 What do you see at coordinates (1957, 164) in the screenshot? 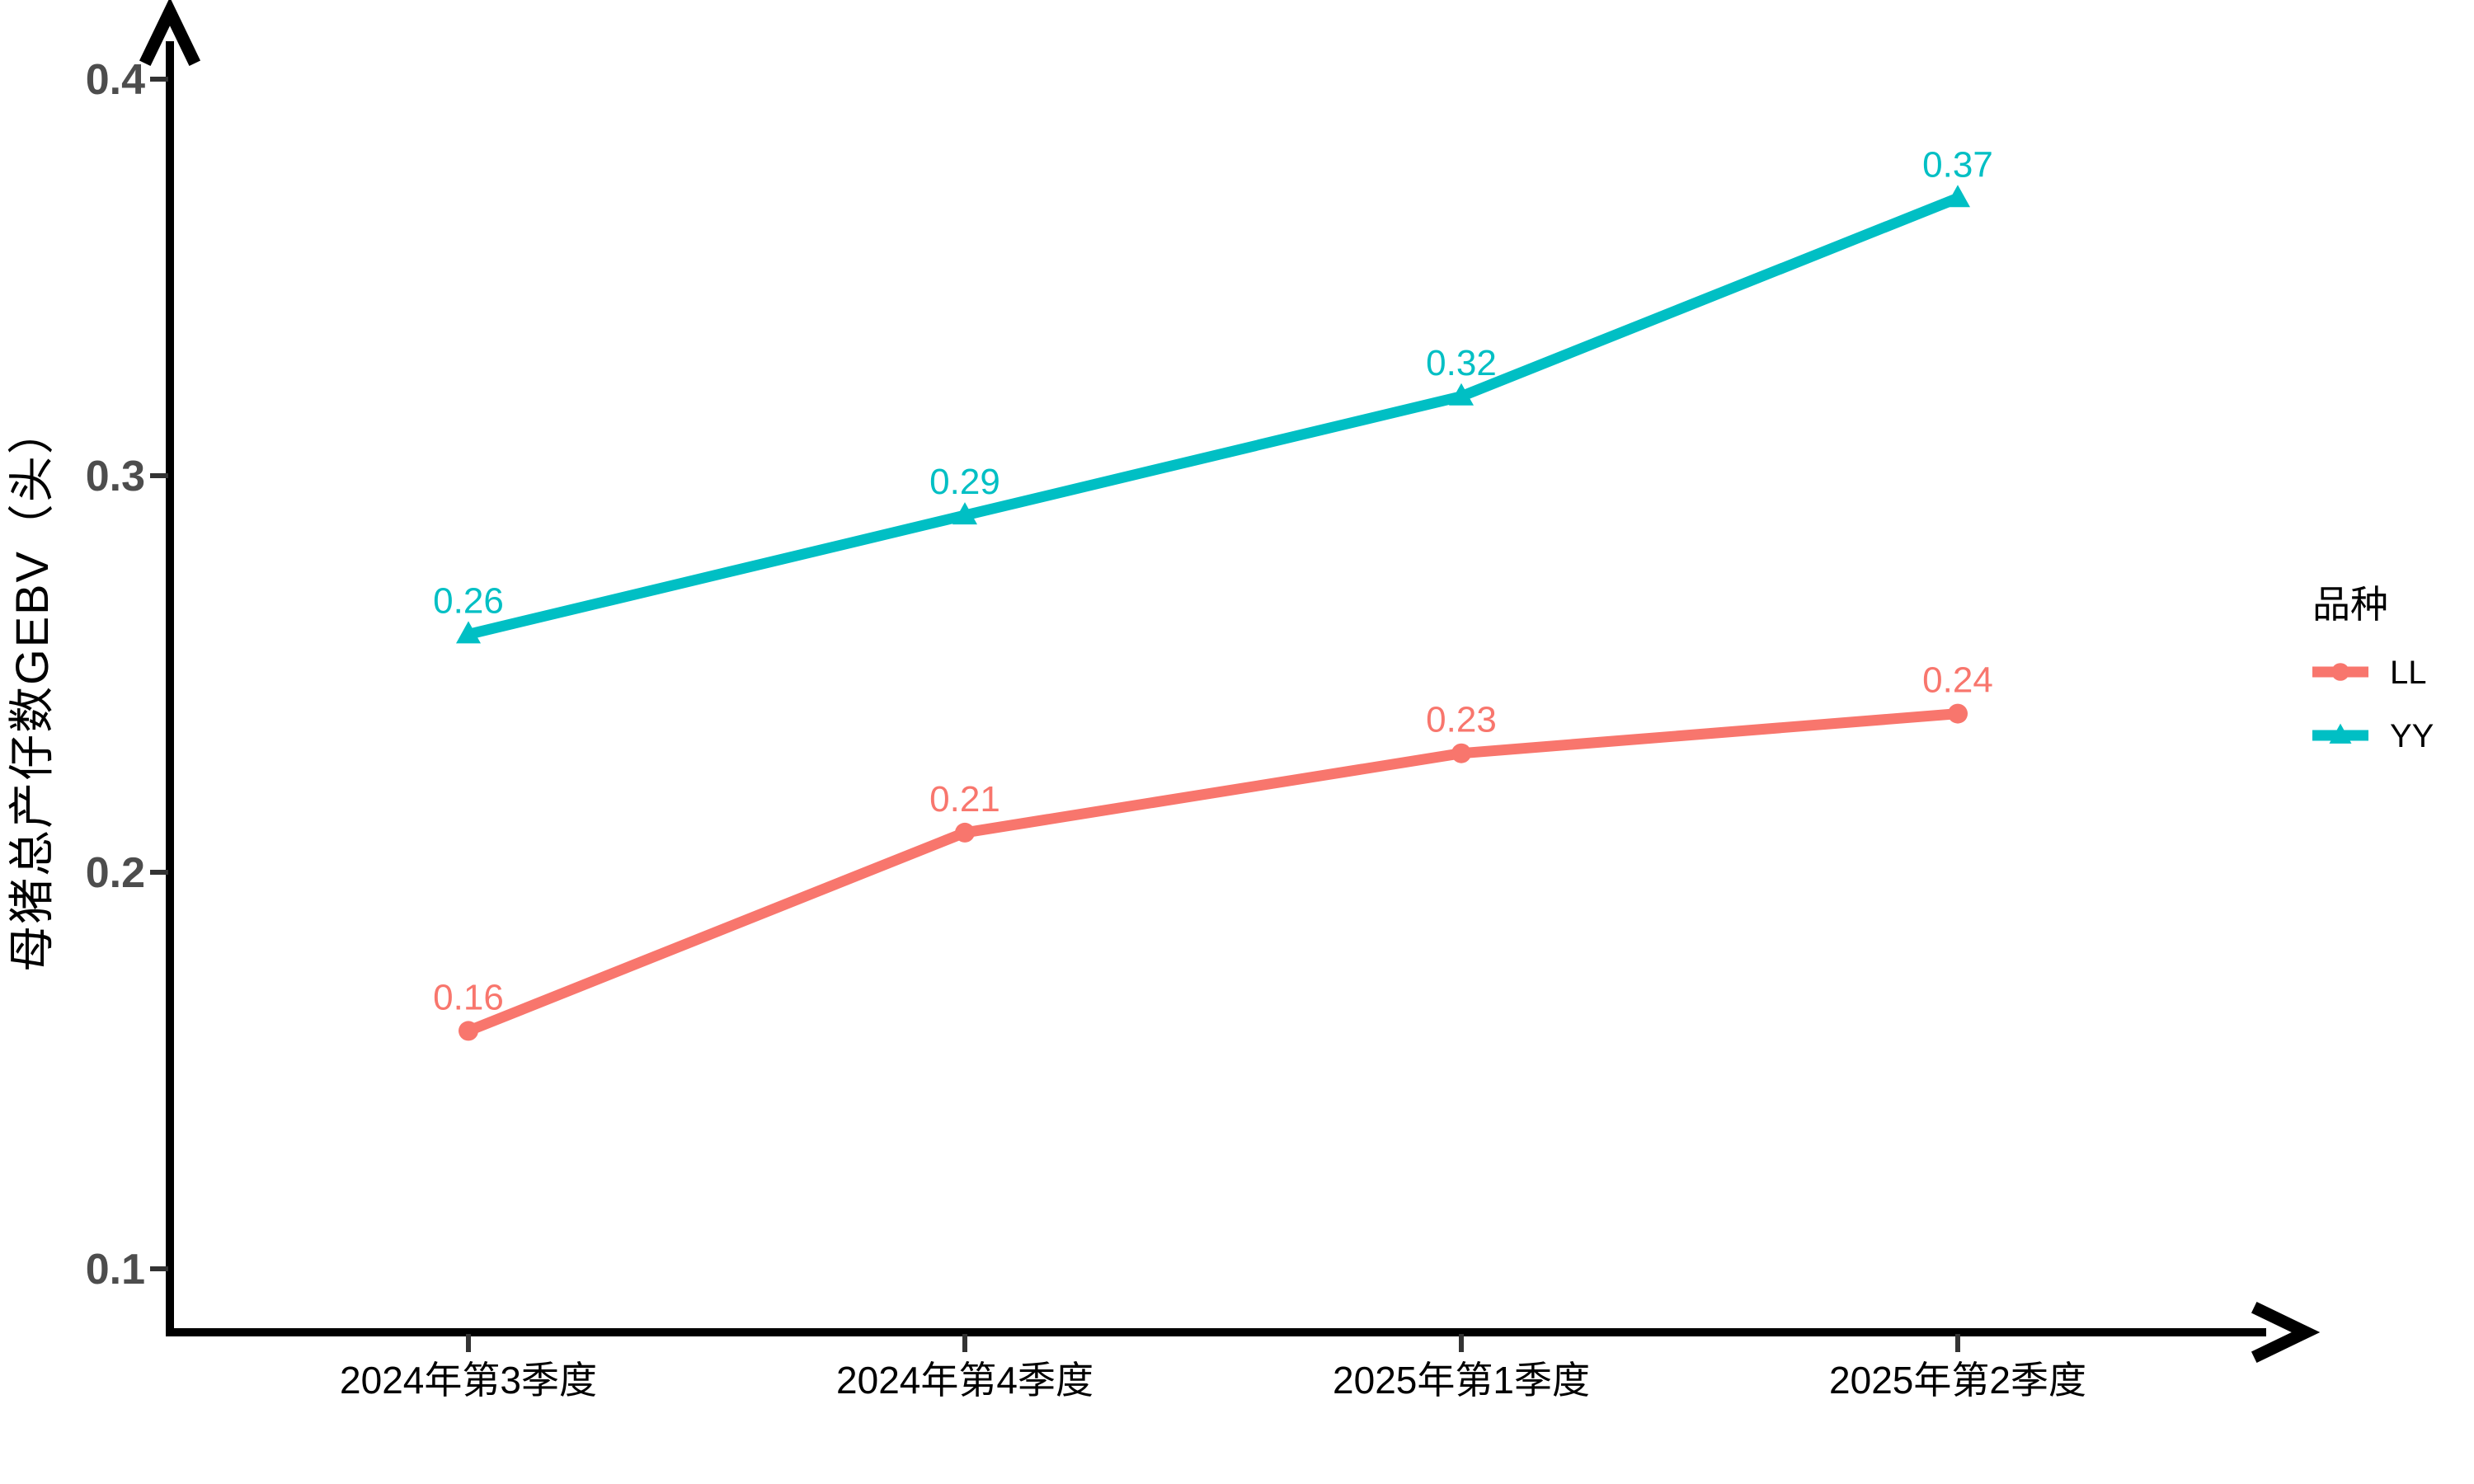
I see `data-point-label: 0.37` at bounding box center [1957, 164].